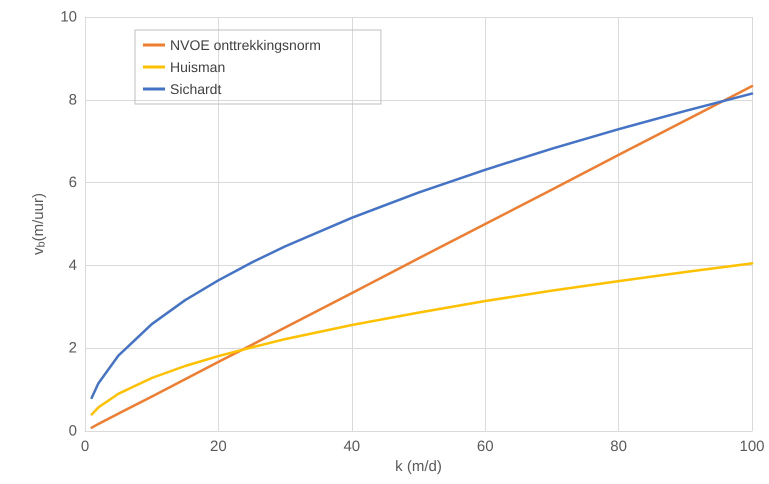  Describe the element at coordinates (72, 265) in the screenshot. I see `y-tick-label: 4` at that location.